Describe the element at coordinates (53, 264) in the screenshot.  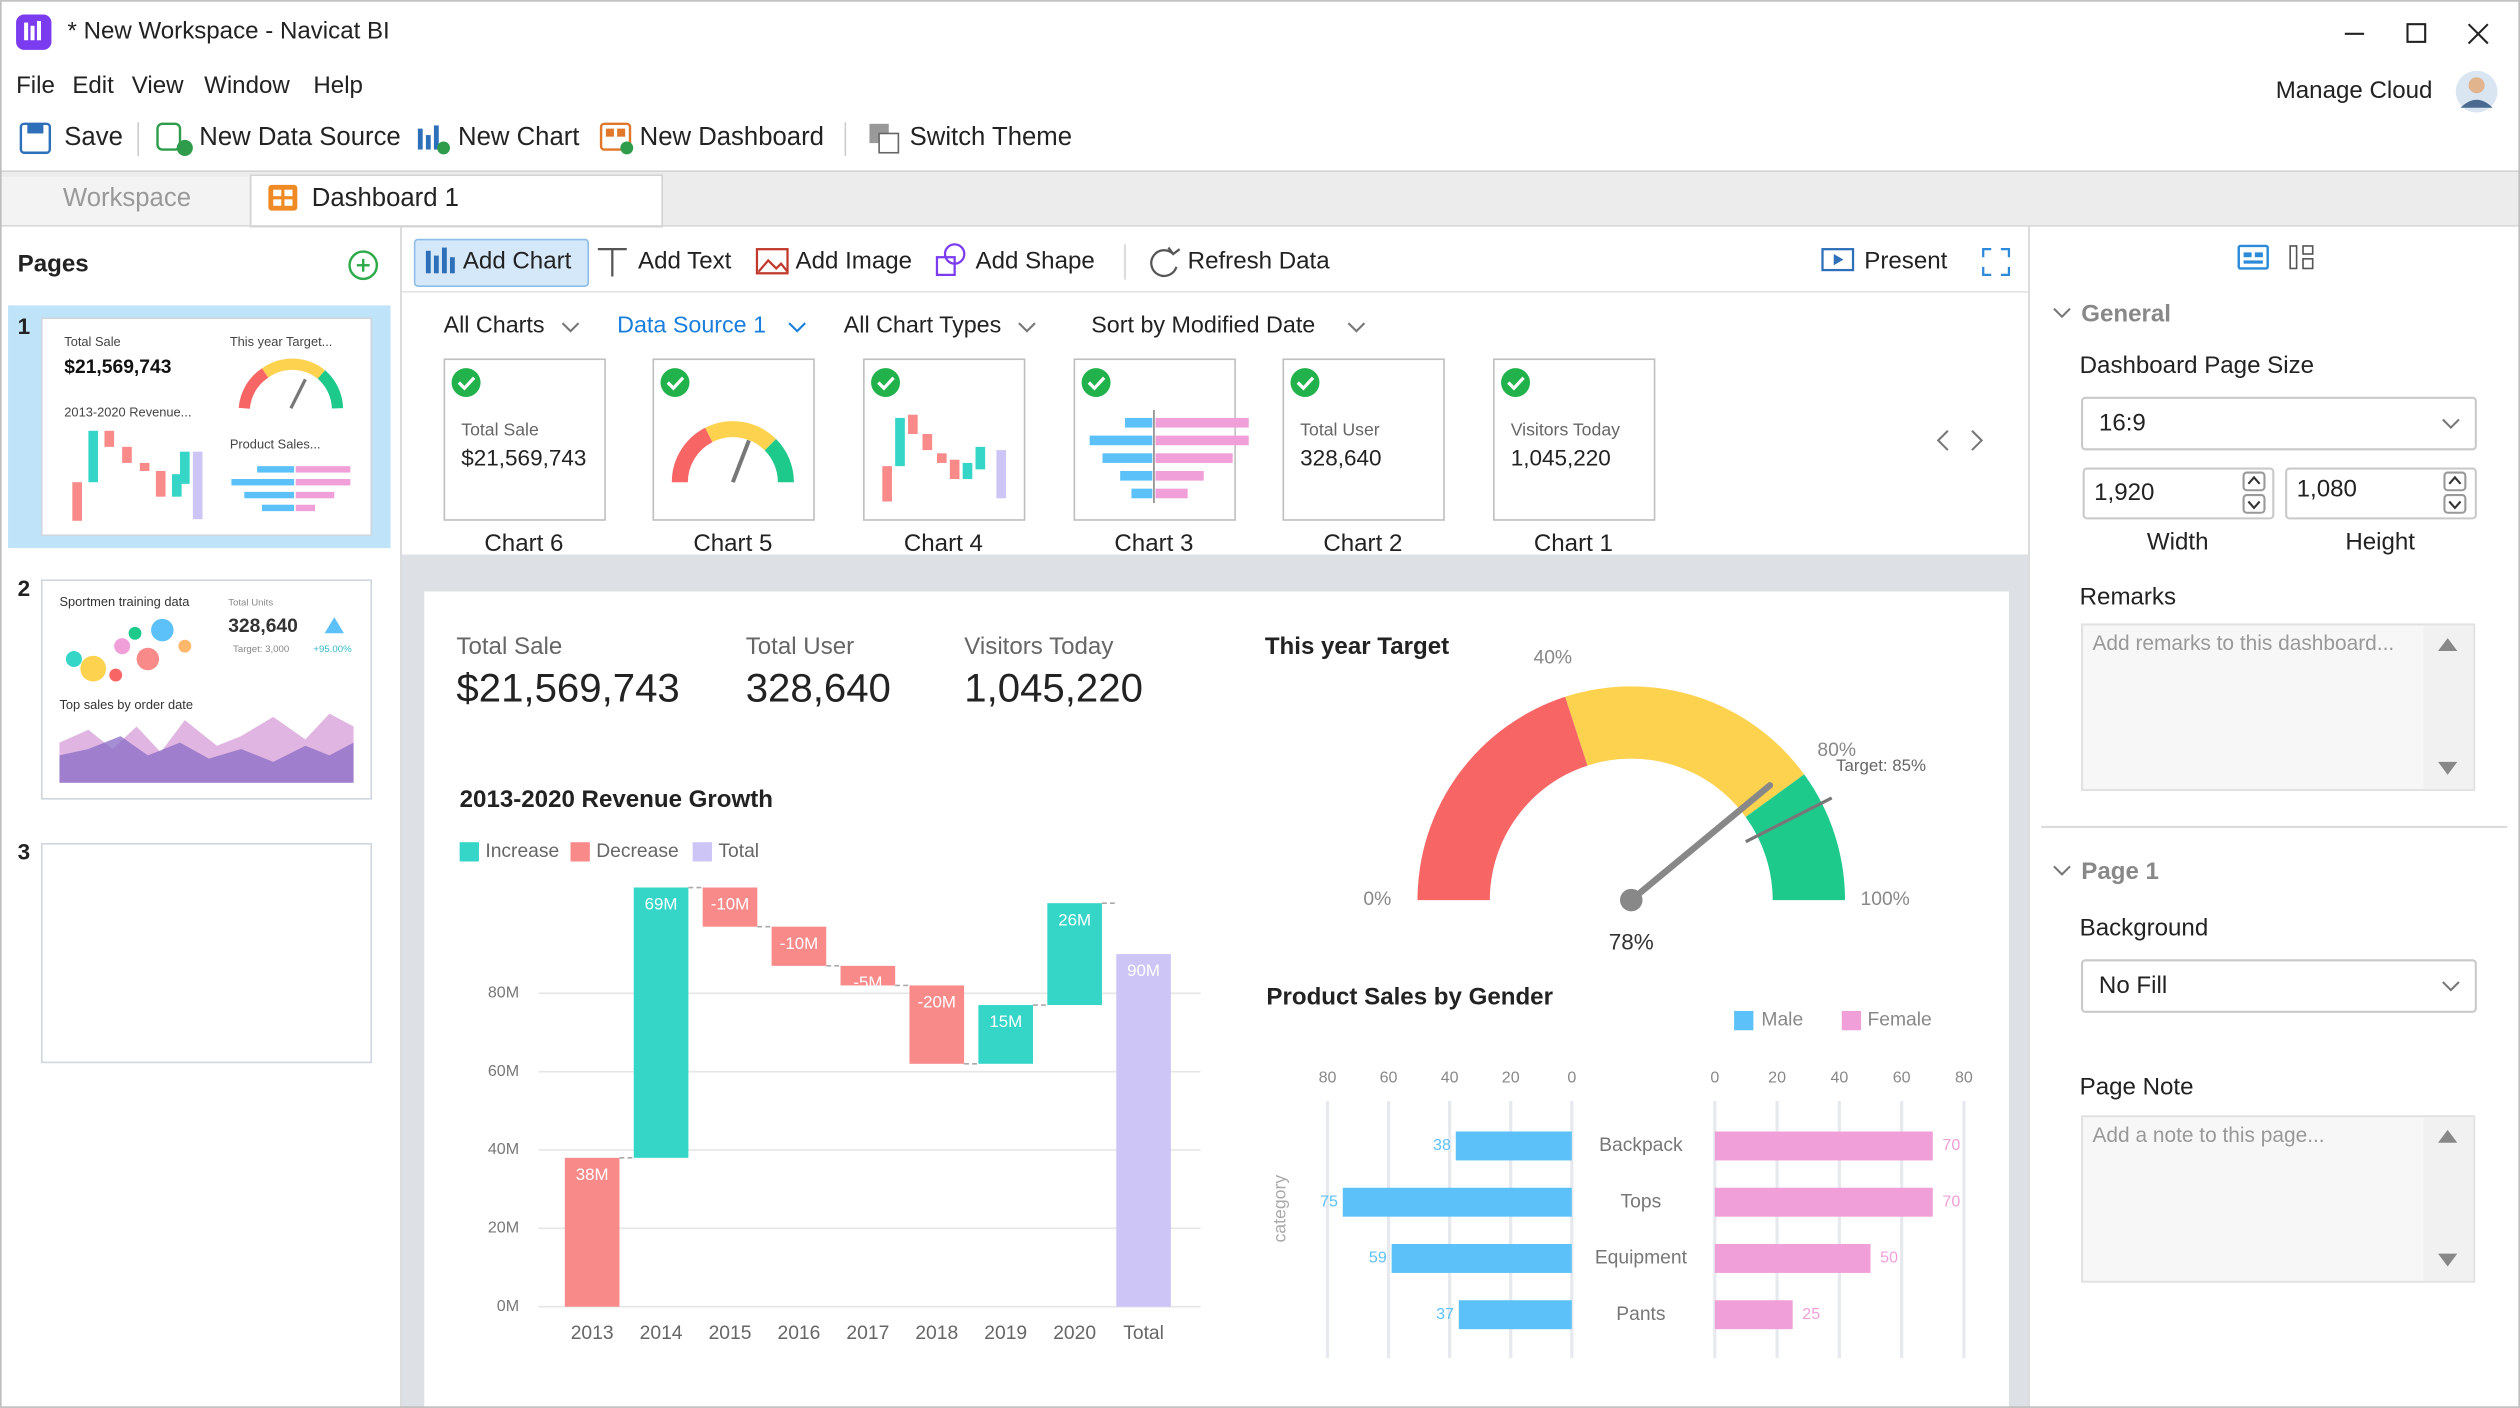
I see `panel-title: Pages` at that location.